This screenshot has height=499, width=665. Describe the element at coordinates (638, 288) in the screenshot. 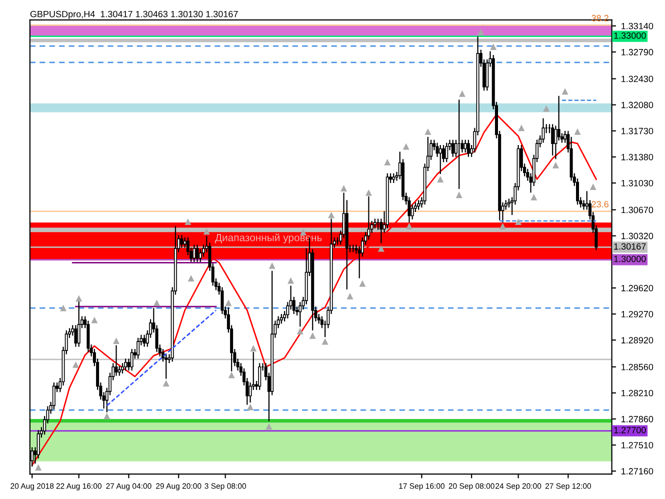

I see `y-tick-label: 1.29620` at that location.